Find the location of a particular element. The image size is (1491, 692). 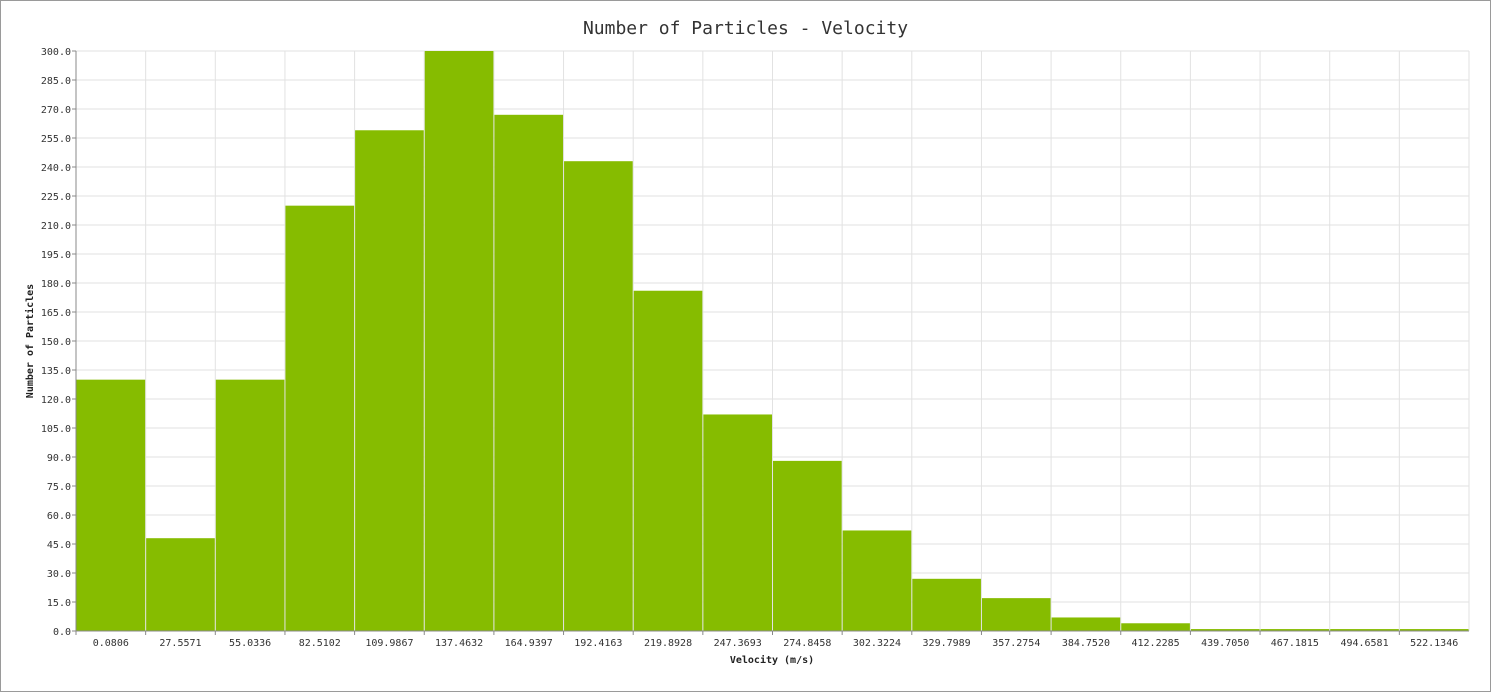

x-tick-label: 137.4632 is located at coordinates (459, 643).